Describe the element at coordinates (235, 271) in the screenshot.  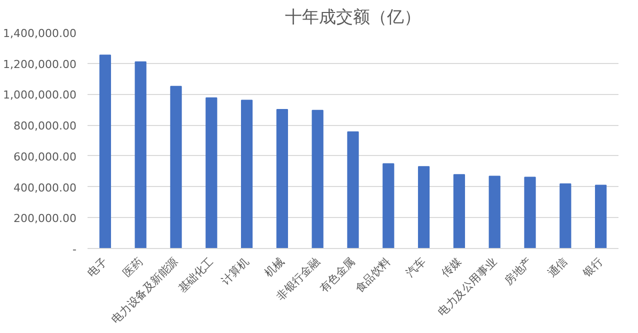
I see `x-tick-label: 计算机` at that location.